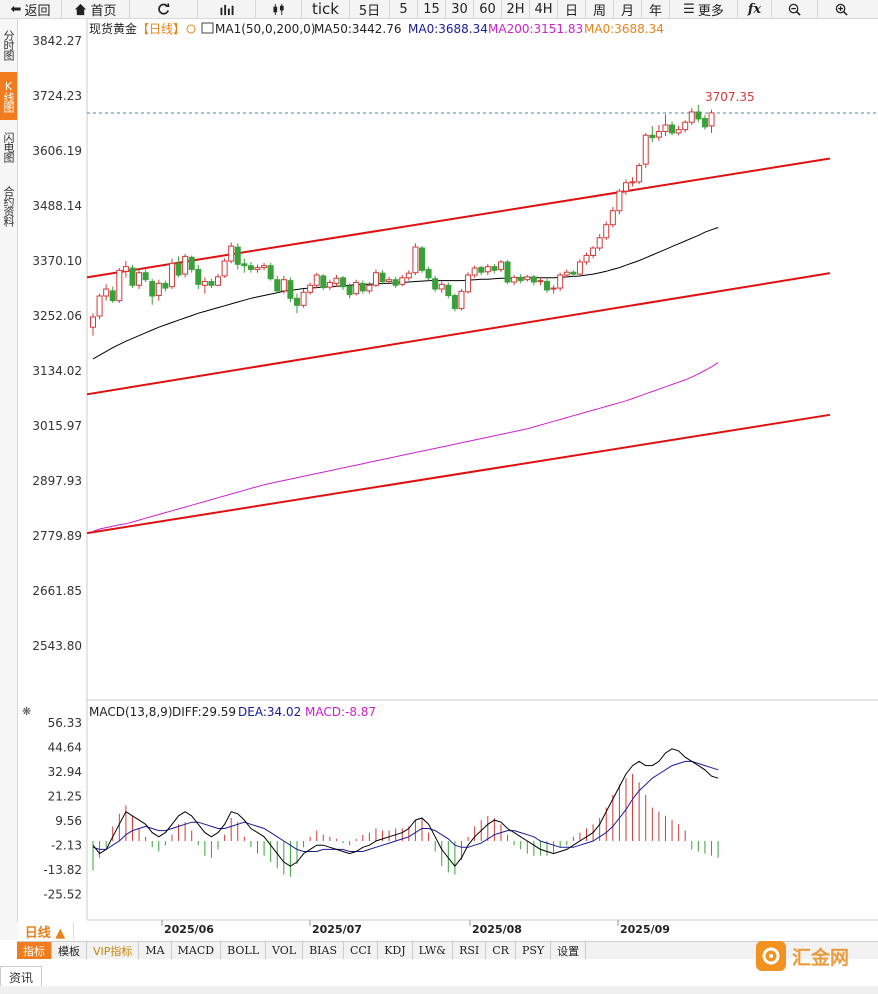 Image resolution: width=878 pixels, height=994 pixels. I want to click on home-button: 首页, so click(96, 9).